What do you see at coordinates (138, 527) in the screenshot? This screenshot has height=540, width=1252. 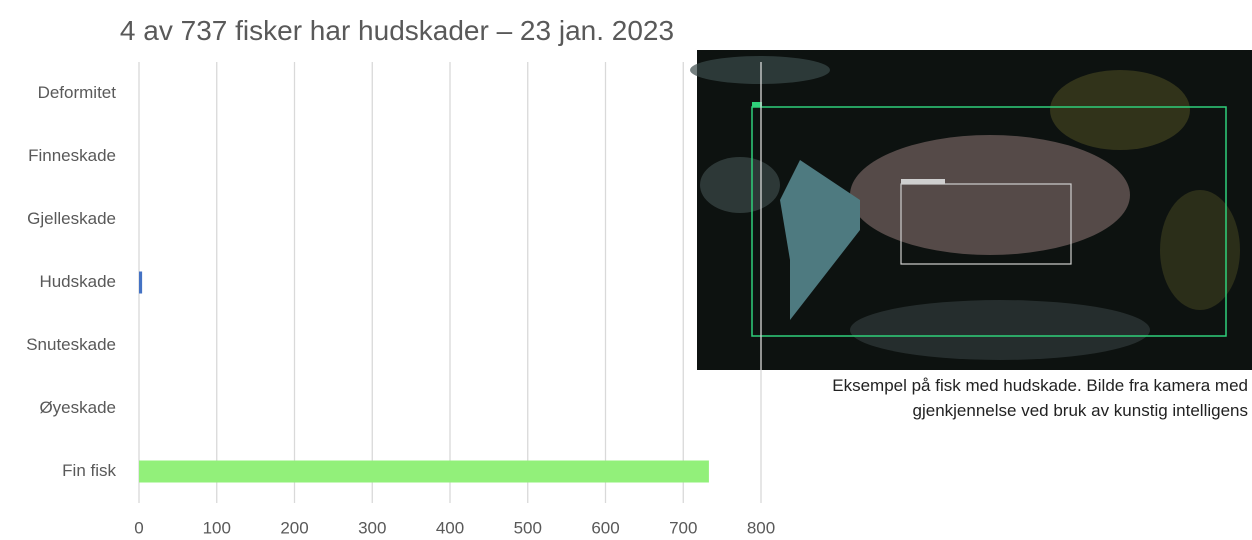 I see `x-tick-label: 0` at bounding box center [138, 527].